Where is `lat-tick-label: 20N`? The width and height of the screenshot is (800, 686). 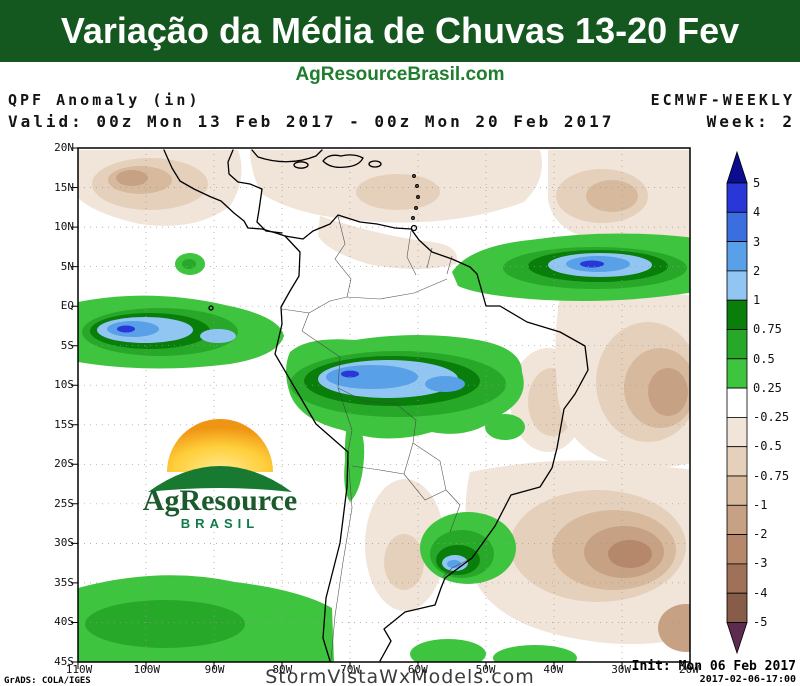
lat-tick-label: 20N is located at coordinates (64, 147).